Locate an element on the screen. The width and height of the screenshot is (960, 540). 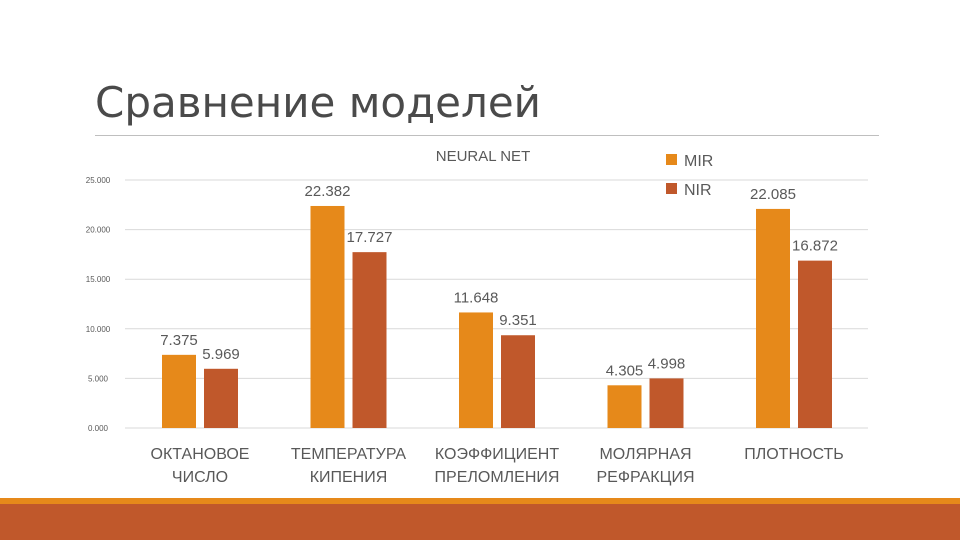
footer-accent-stripe is located at coordinates (480, 501).